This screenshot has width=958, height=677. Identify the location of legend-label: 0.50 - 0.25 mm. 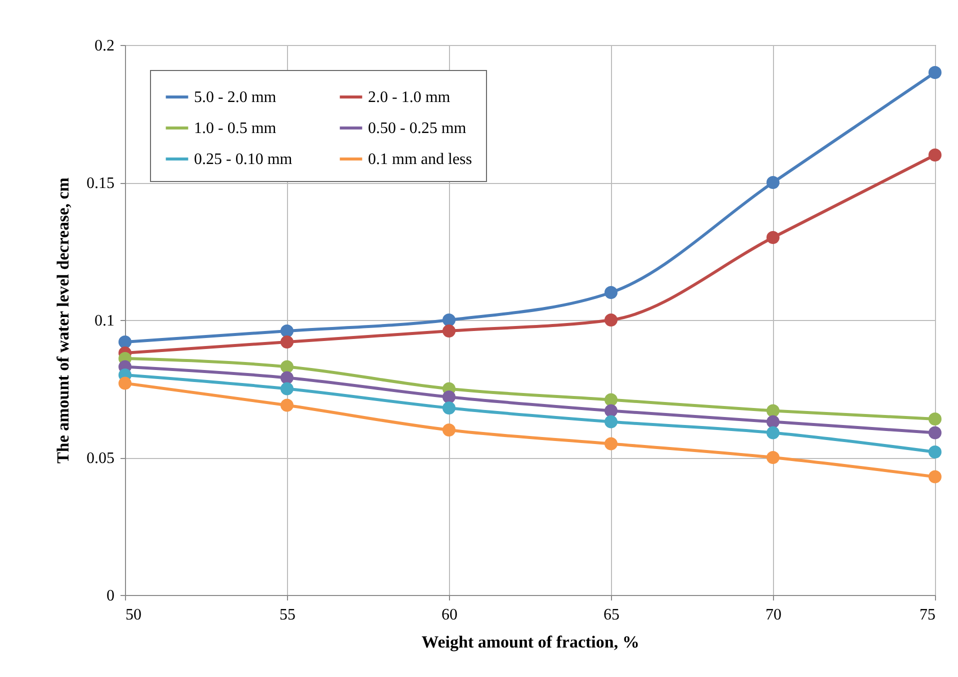
(417, 128).